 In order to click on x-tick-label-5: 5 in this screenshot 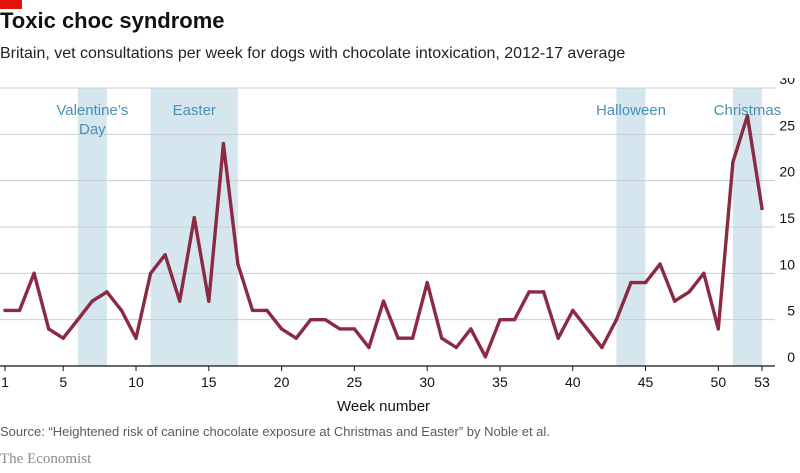, I will do `click(63, 382)`.